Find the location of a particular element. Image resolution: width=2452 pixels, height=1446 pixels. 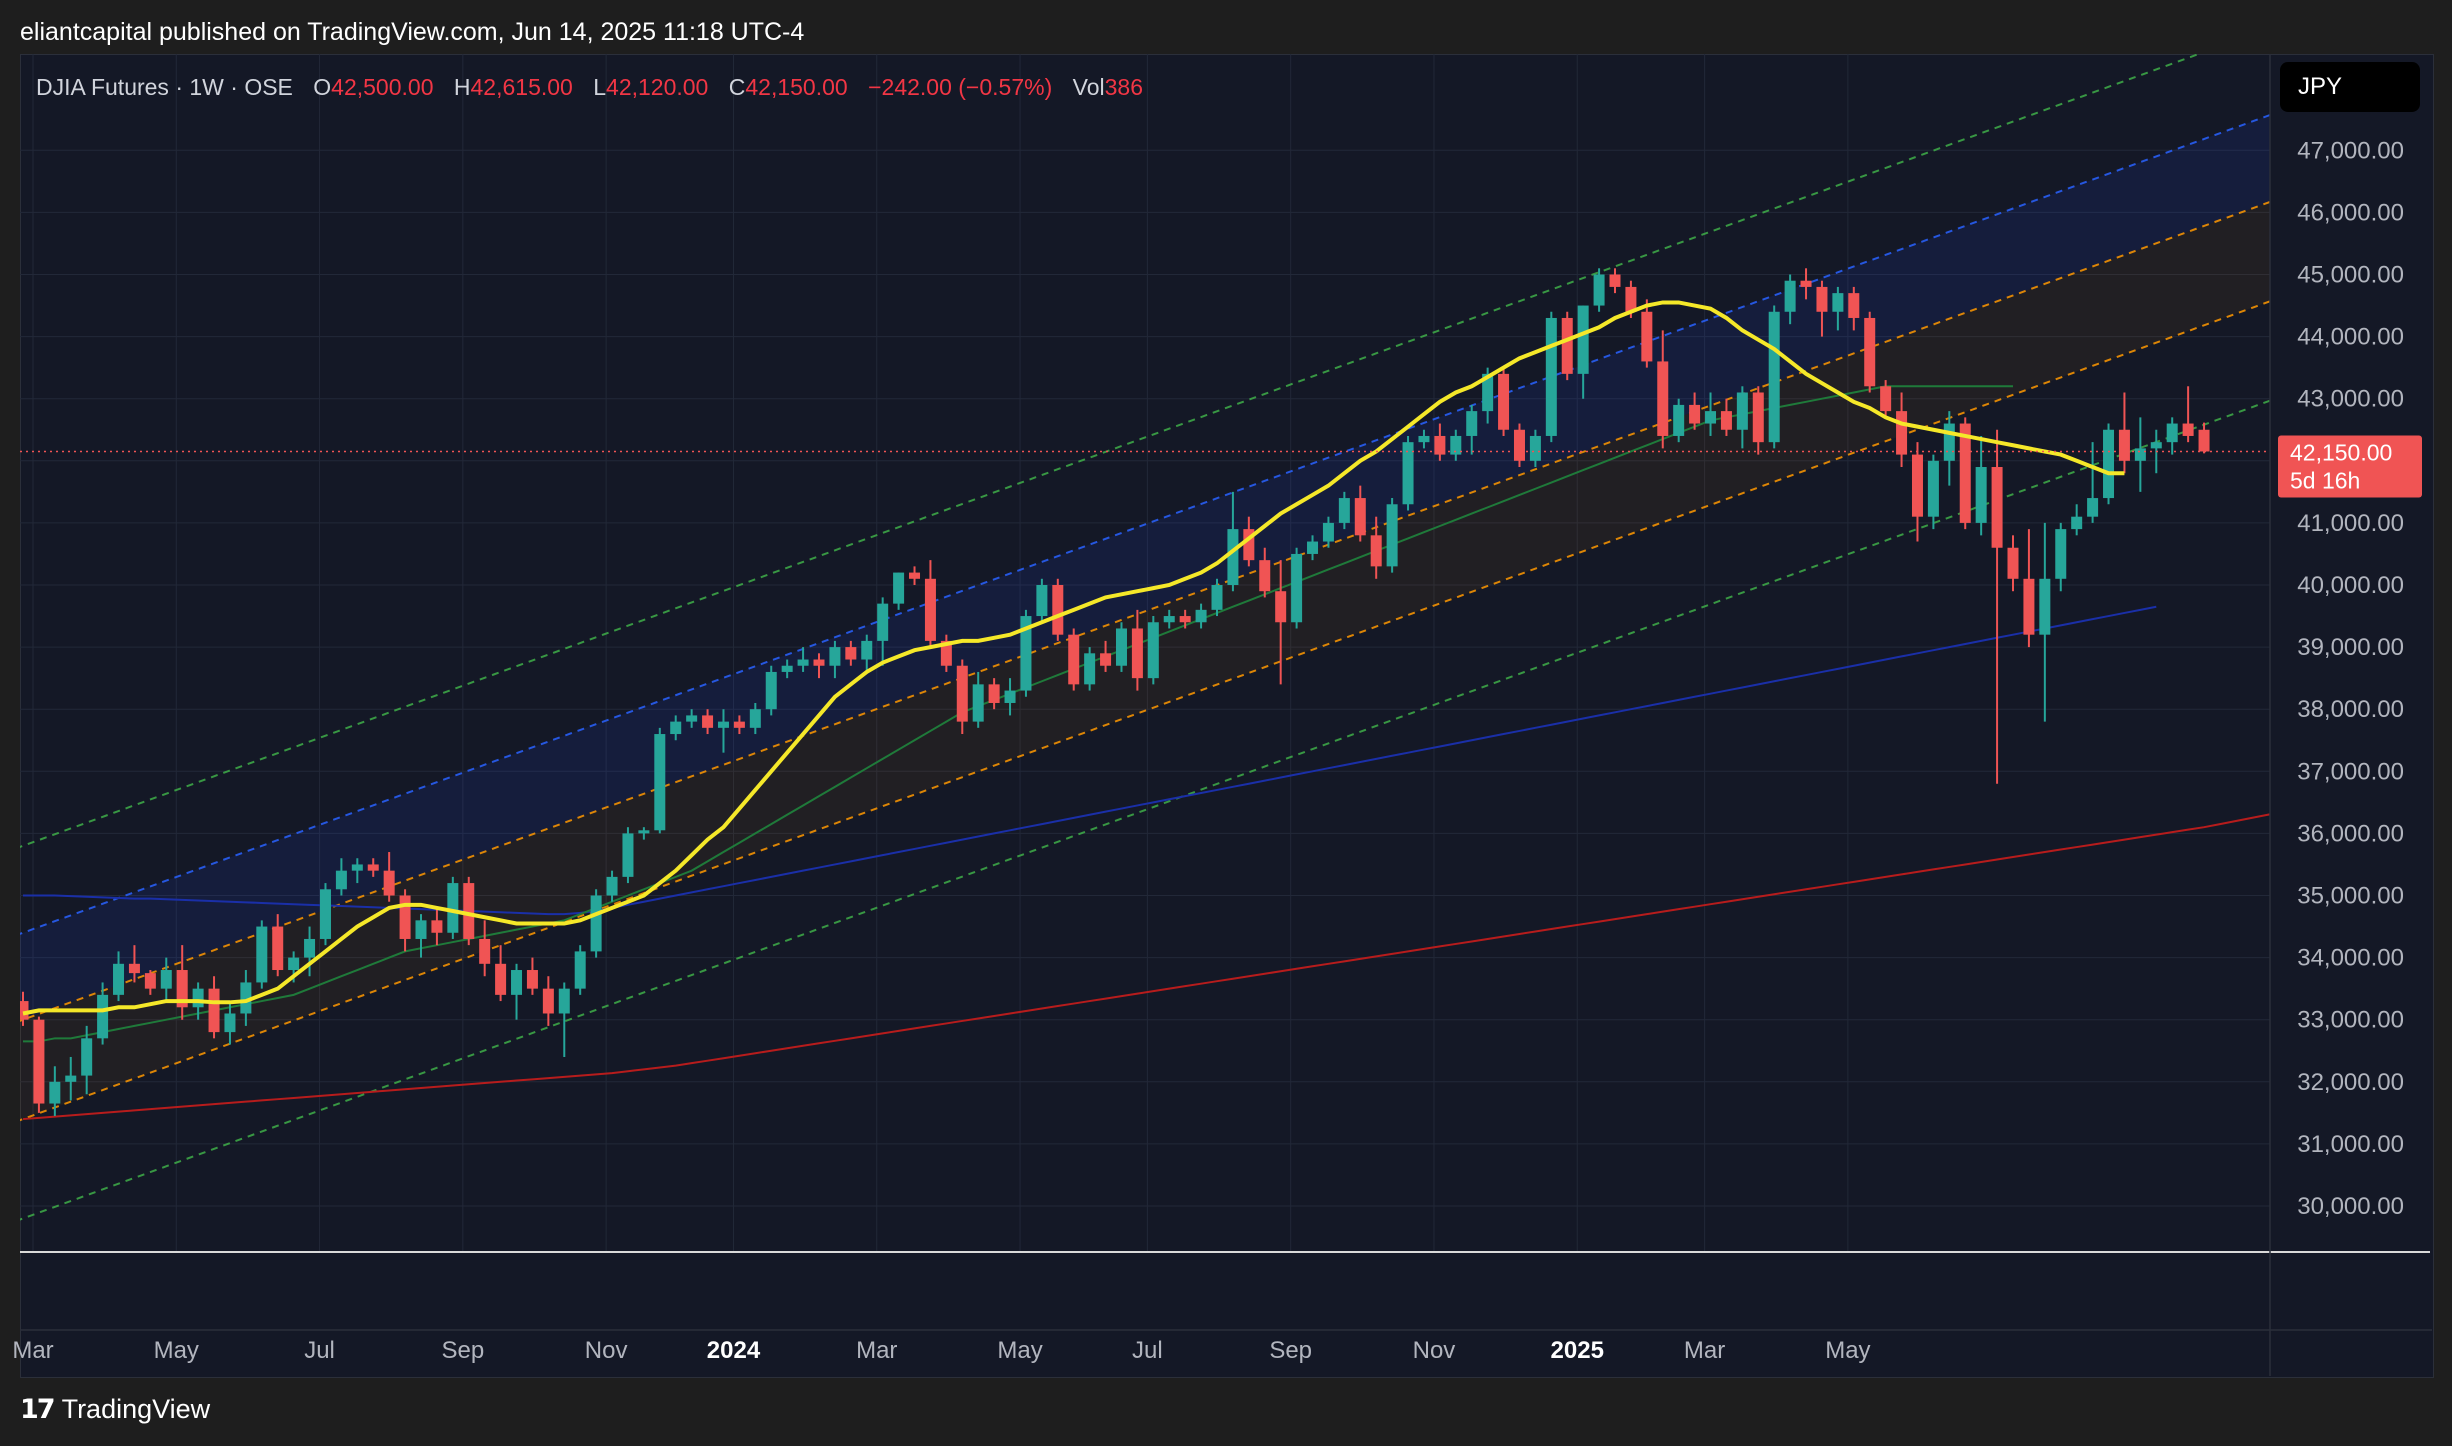

volume-label: Vol is located at coordinates (1088, 87).